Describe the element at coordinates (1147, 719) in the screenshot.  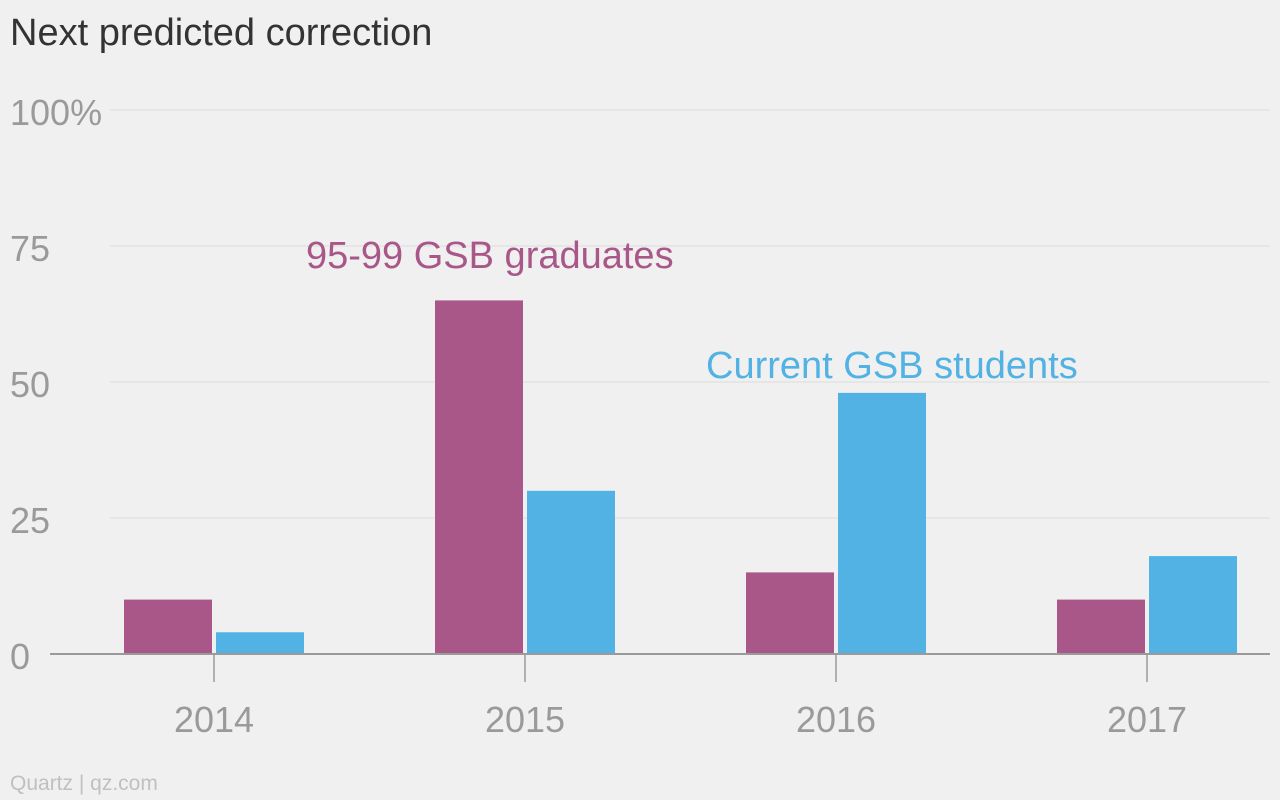
I see `x-tick-label-2017: 2017` at that location.